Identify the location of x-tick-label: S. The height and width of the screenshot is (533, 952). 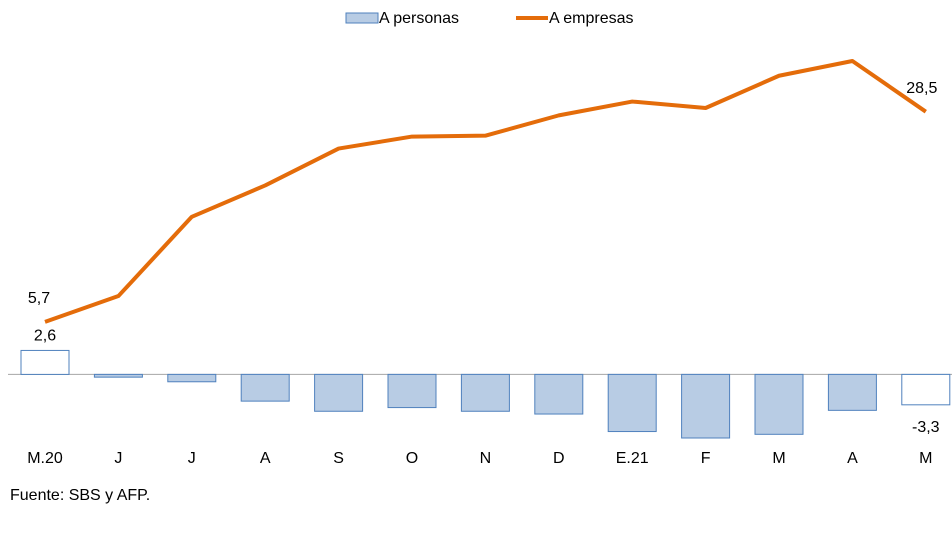
(338, 458).